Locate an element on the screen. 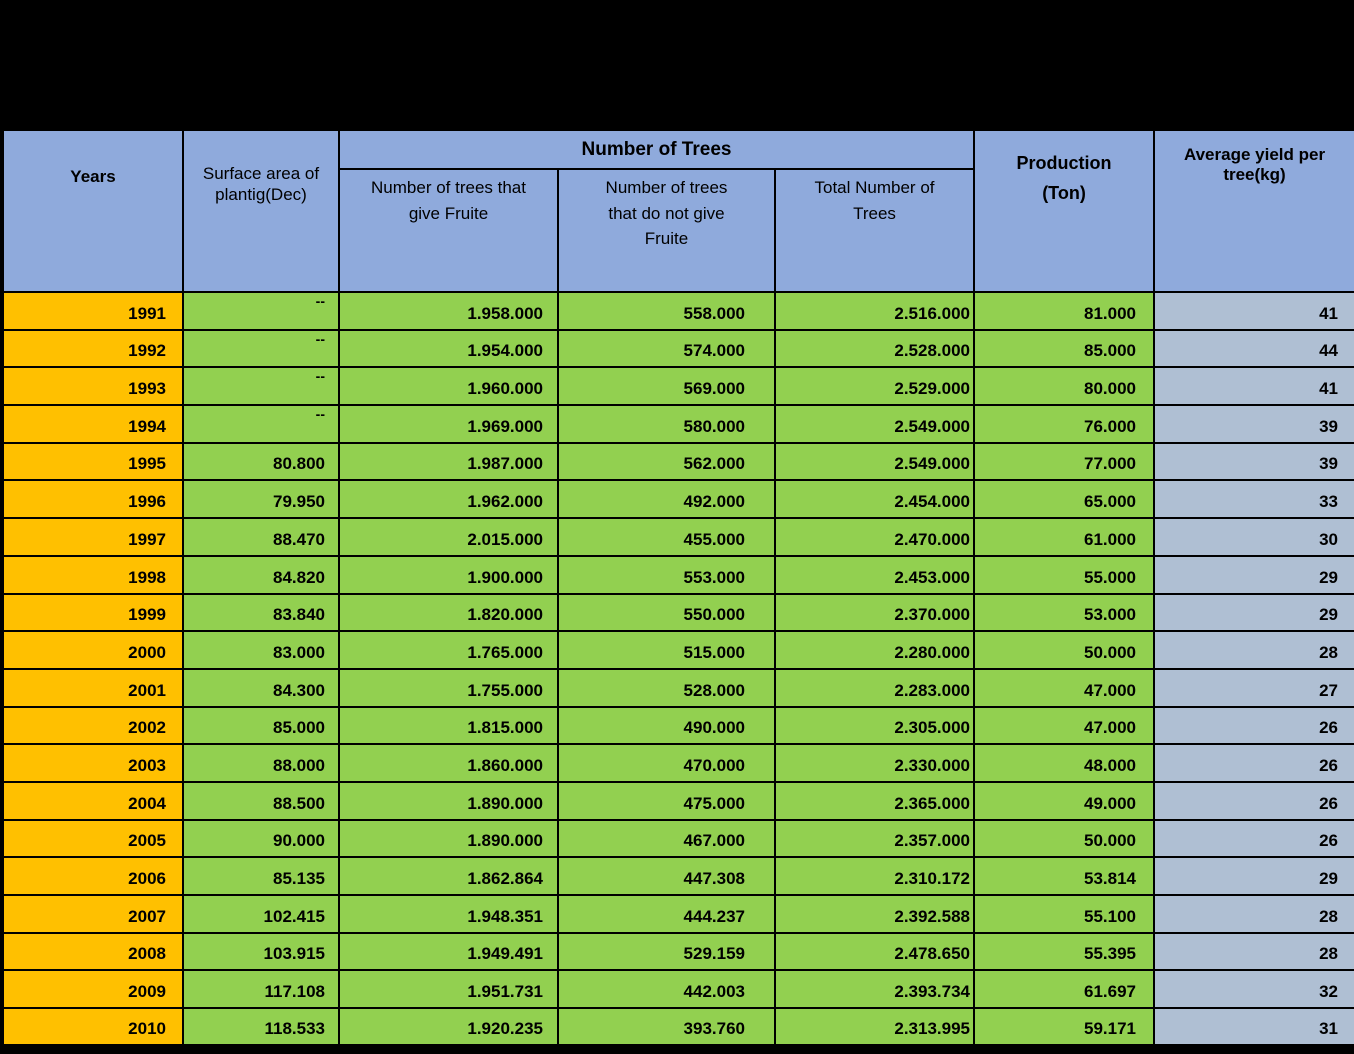 The width and height of the screenshot is (1354, 1054). year-cell: 1992 is located at coordinates (92, 348).